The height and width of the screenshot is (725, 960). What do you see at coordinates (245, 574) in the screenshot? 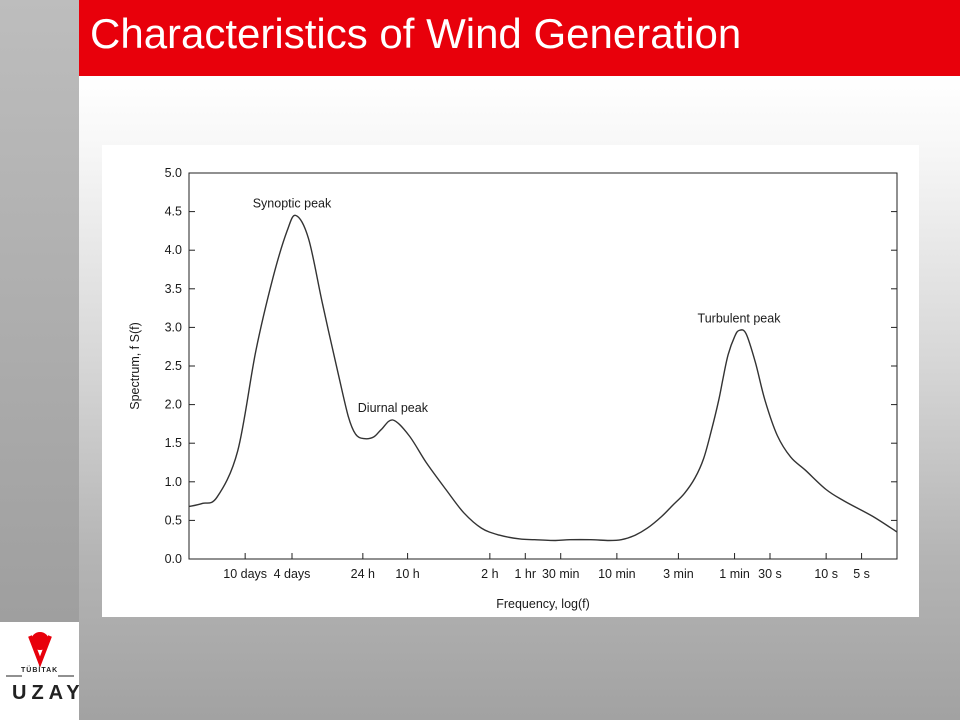
I see `x-tick-label: 10 days` at bounding box center [245, 574].